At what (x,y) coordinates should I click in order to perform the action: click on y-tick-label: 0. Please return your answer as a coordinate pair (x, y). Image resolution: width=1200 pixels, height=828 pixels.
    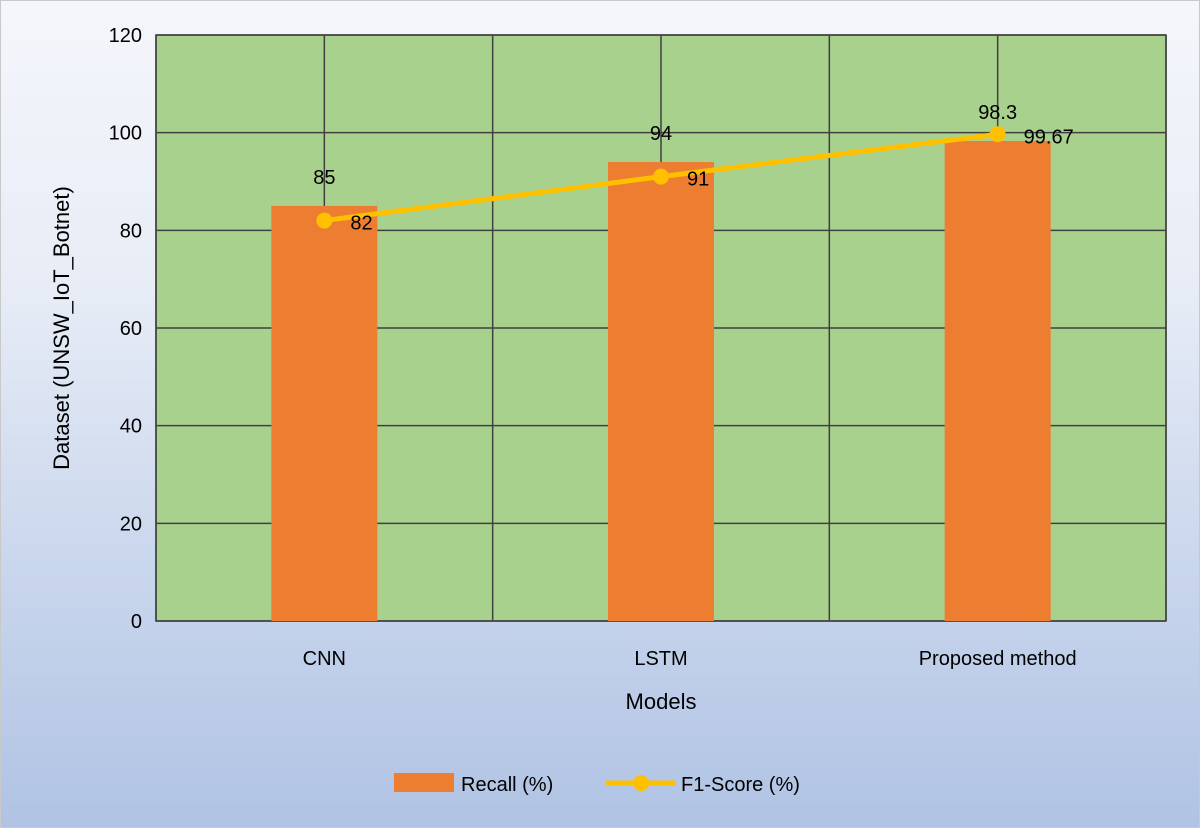
    Looking at the image, I should click on (136, 622).